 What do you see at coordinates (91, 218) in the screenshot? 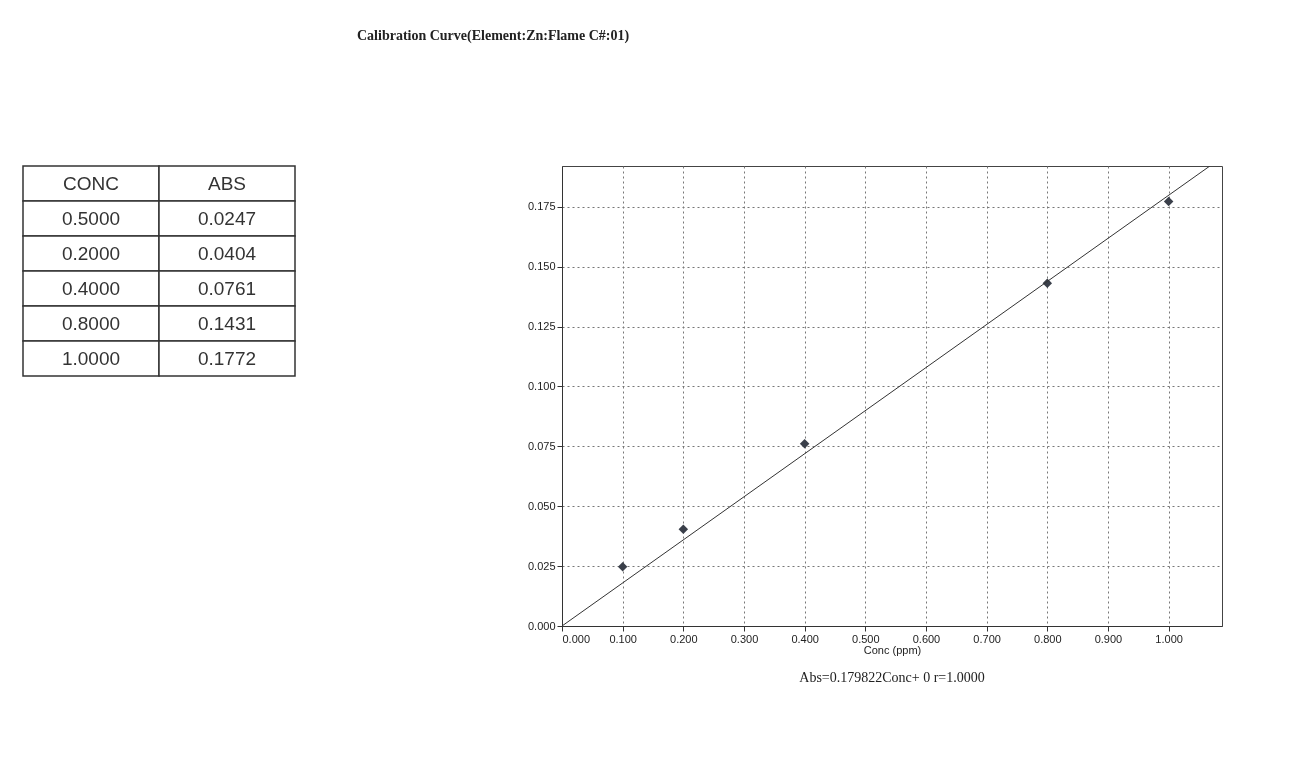
I see `text: 0.5000` at bounding box center [91, 218].